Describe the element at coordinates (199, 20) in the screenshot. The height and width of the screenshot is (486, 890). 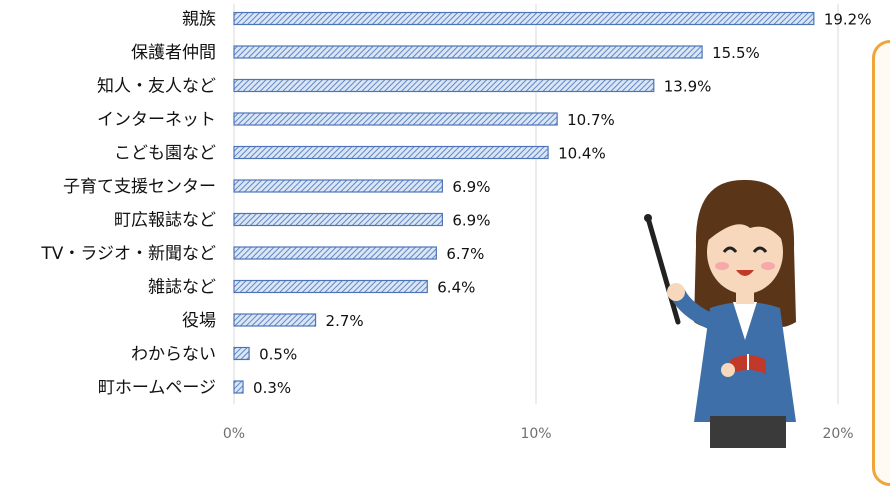
I see `category-label: 親族` at that location.